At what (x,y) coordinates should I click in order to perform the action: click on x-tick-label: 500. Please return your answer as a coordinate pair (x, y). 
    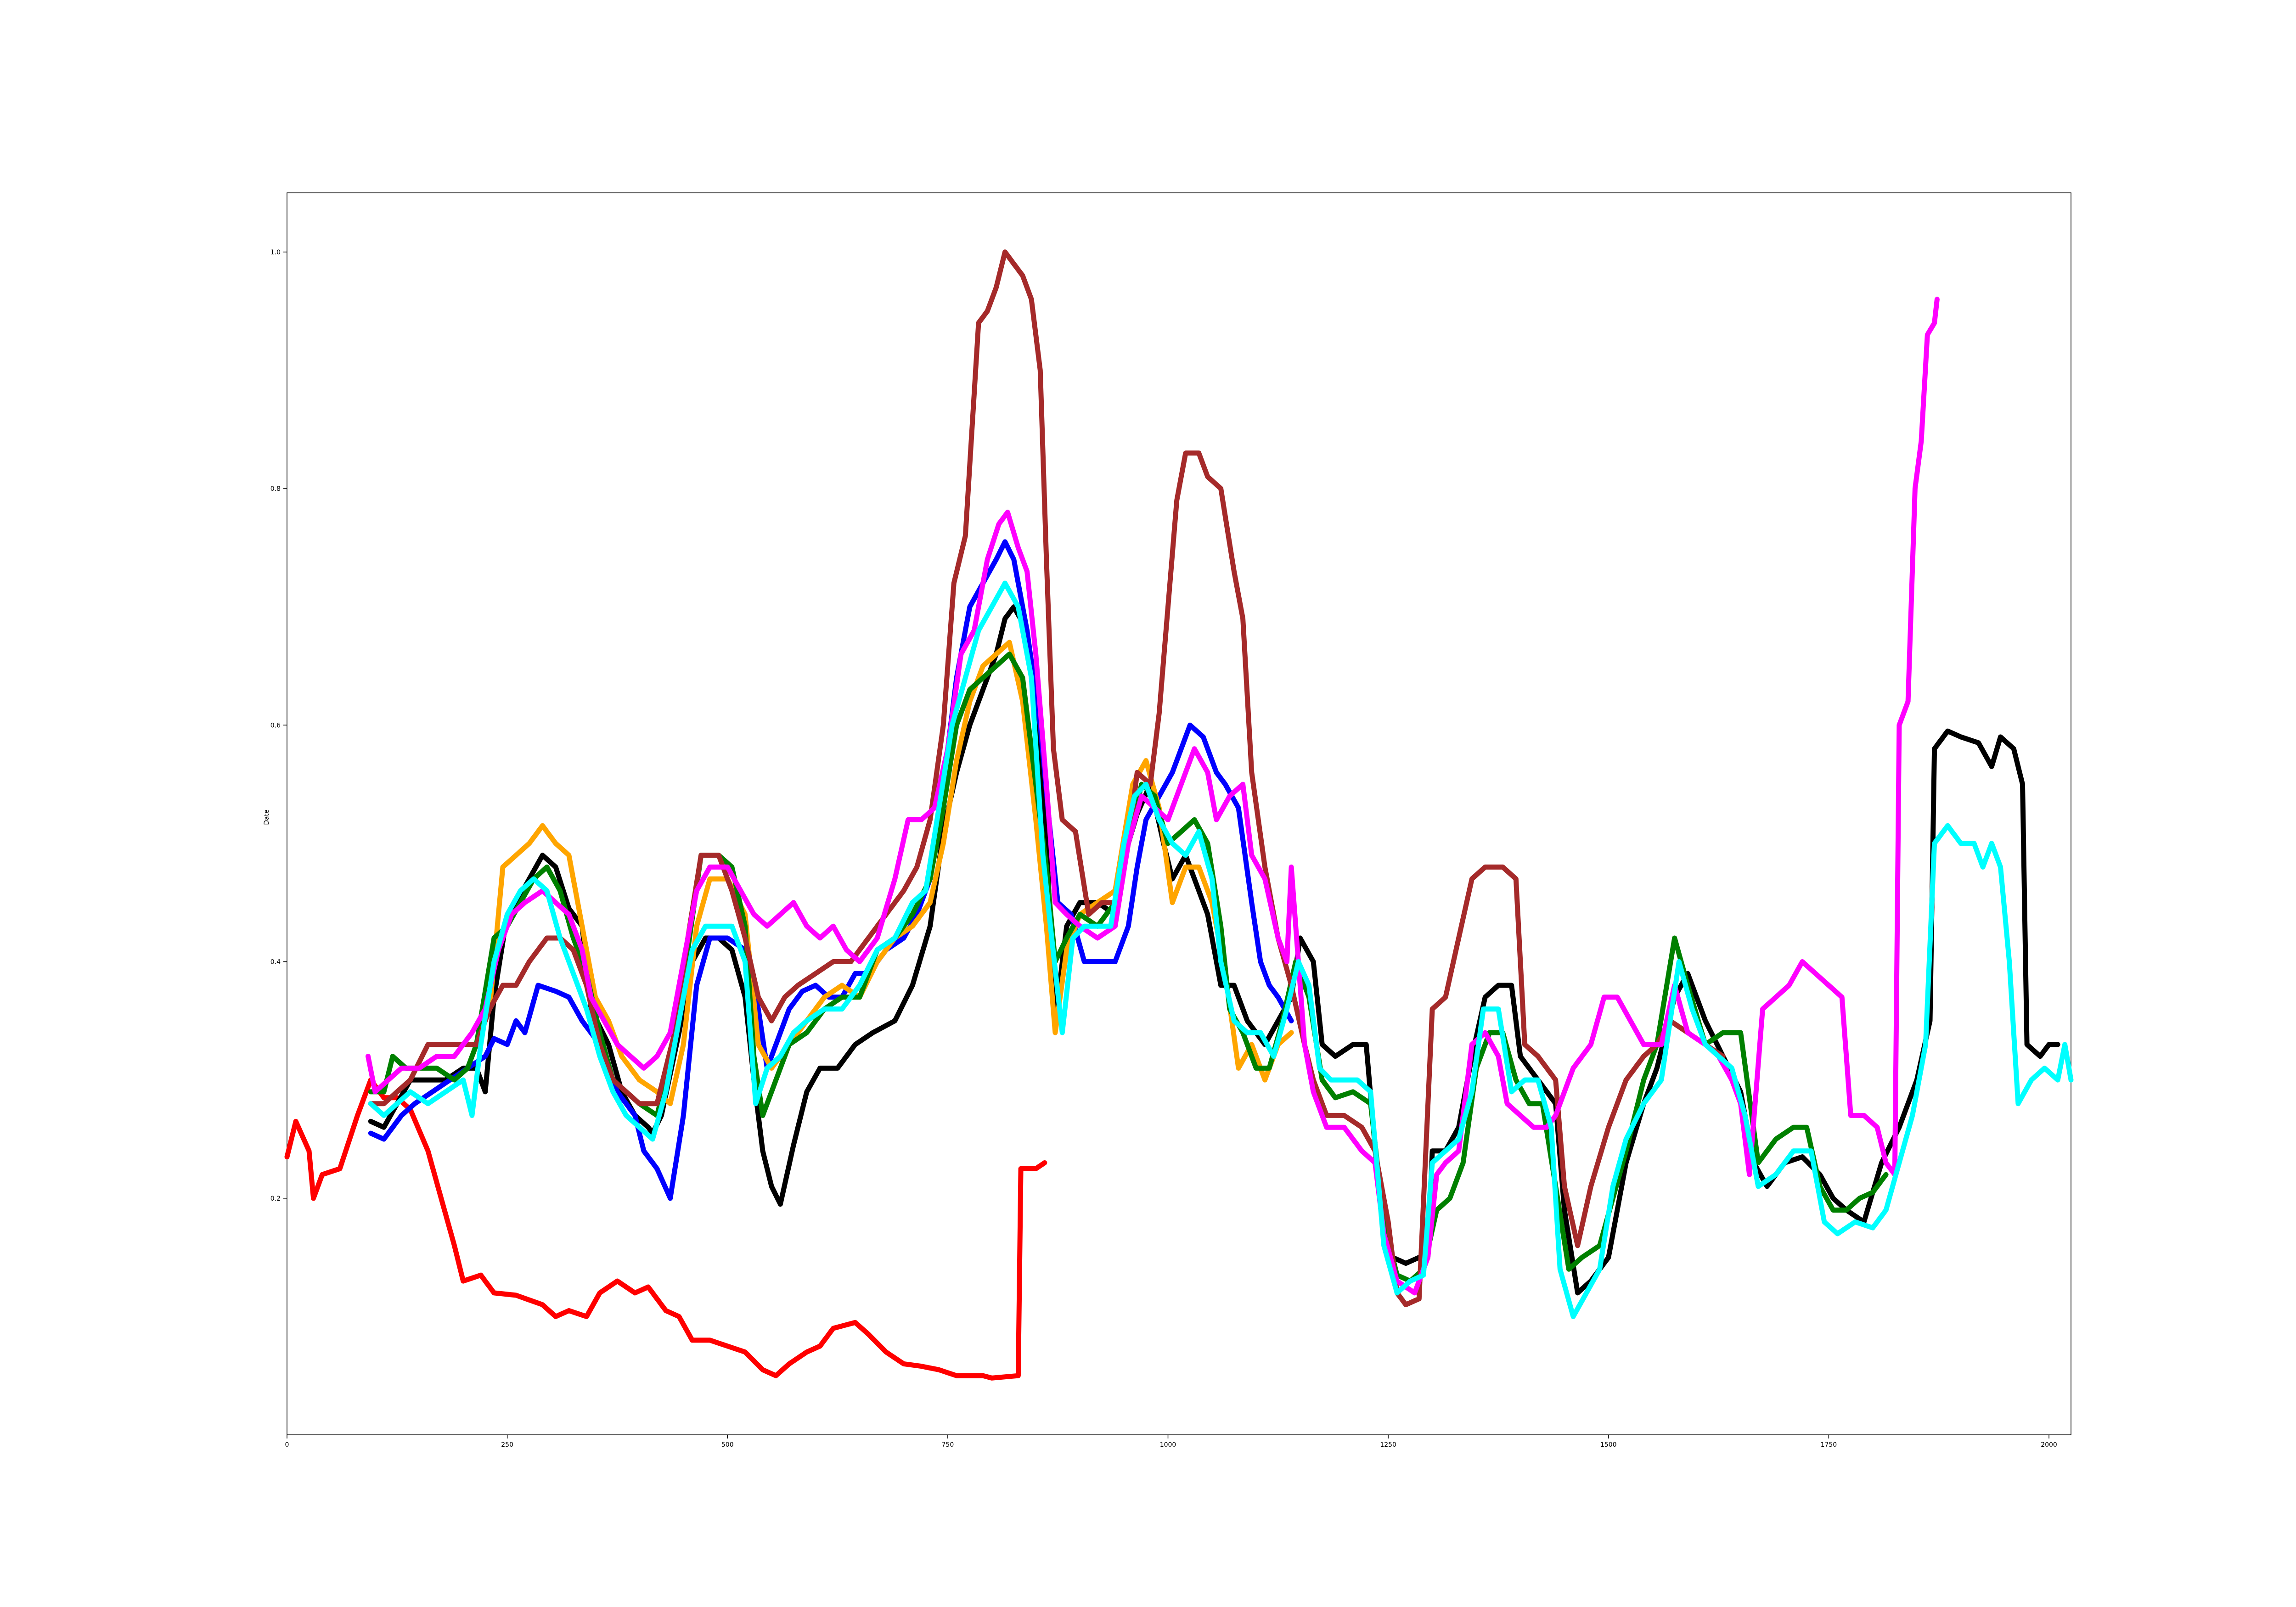
    Looking at the image, I should click on (727, 1445).